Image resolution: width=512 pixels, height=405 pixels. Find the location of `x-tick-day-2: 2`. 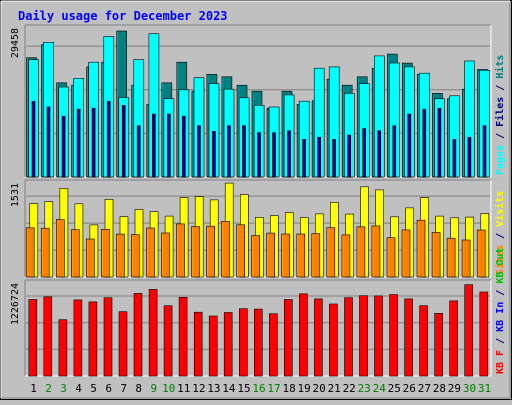

x-tick-day-2: 2 is located at coordinates (48, 388).